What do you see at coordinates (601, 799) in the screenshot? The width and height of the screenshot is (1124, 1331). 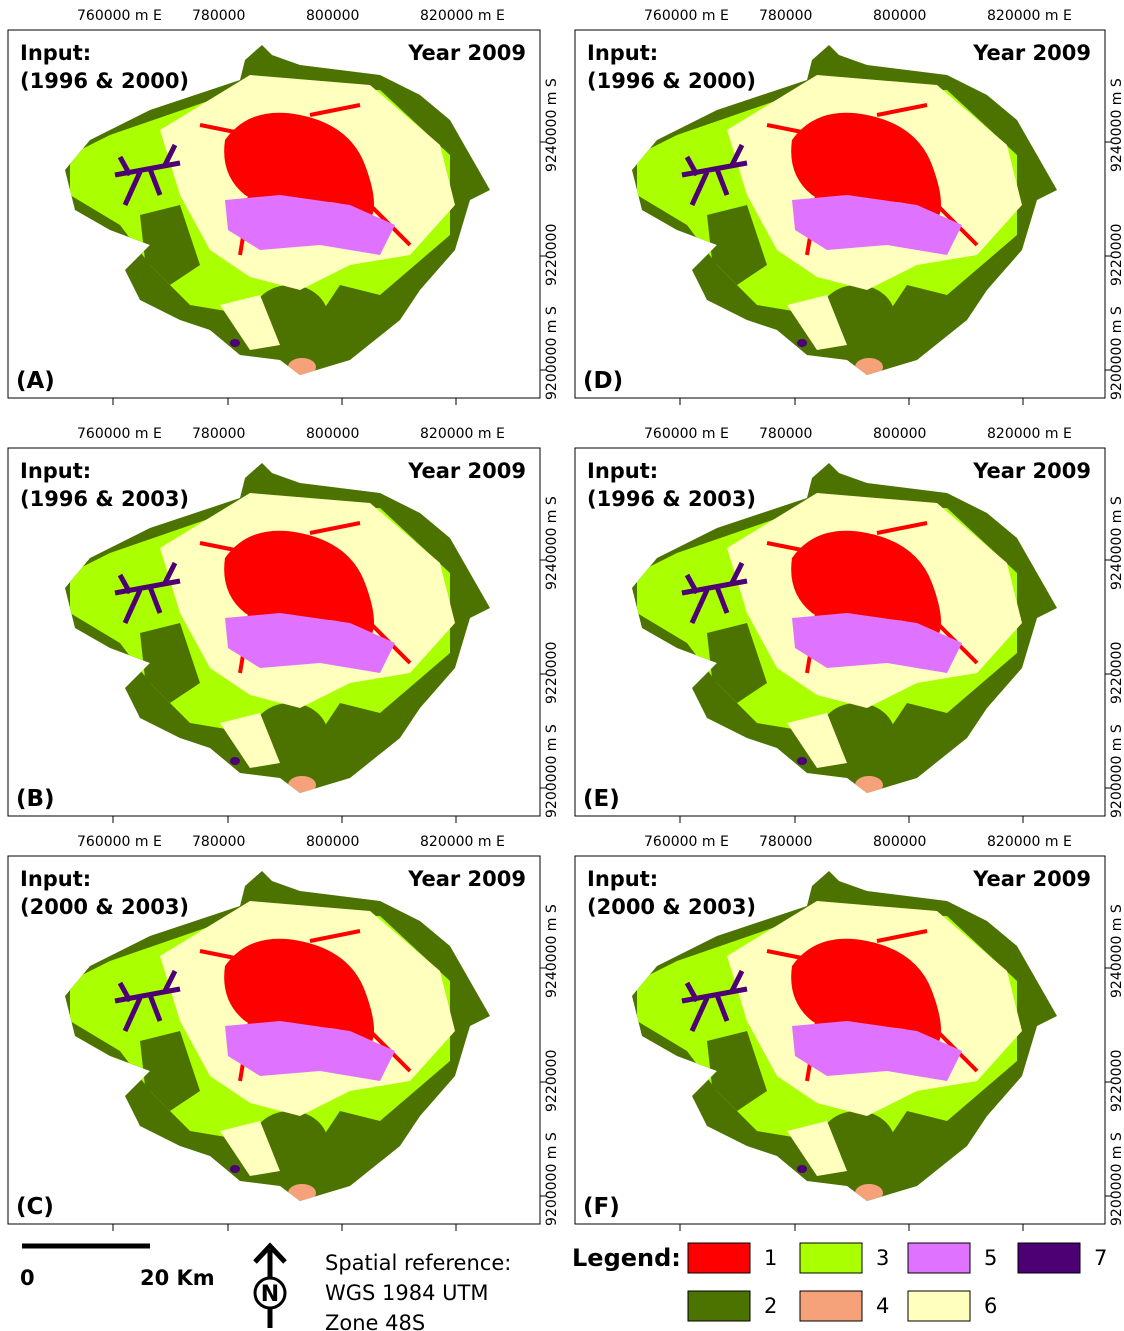 I see `panel-label: (E)` at bounding box center [601, 799].